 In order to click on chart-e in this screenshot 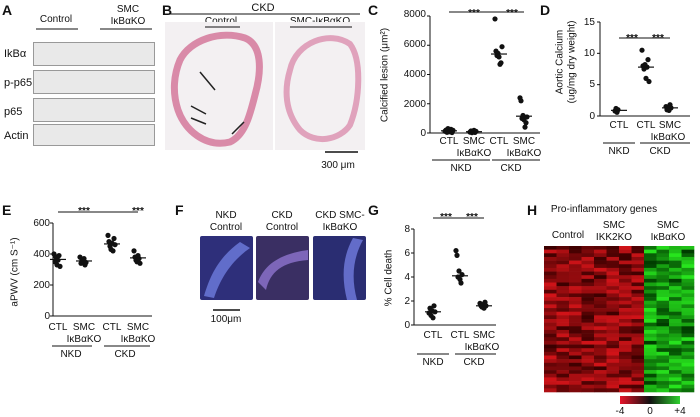, I will do `click(101, 264)`.